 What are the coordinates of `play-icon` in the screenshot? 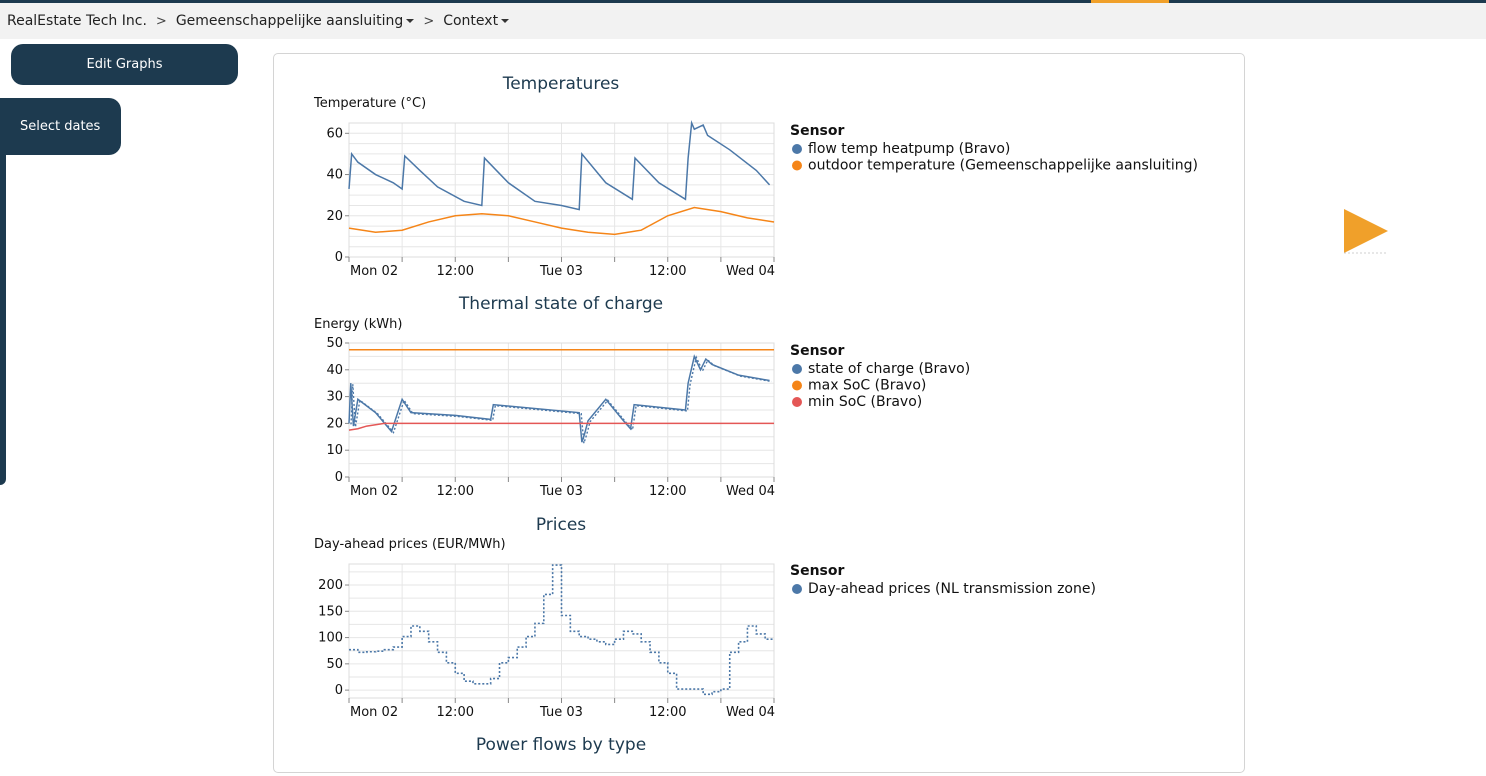 It's located at (1366, 231).